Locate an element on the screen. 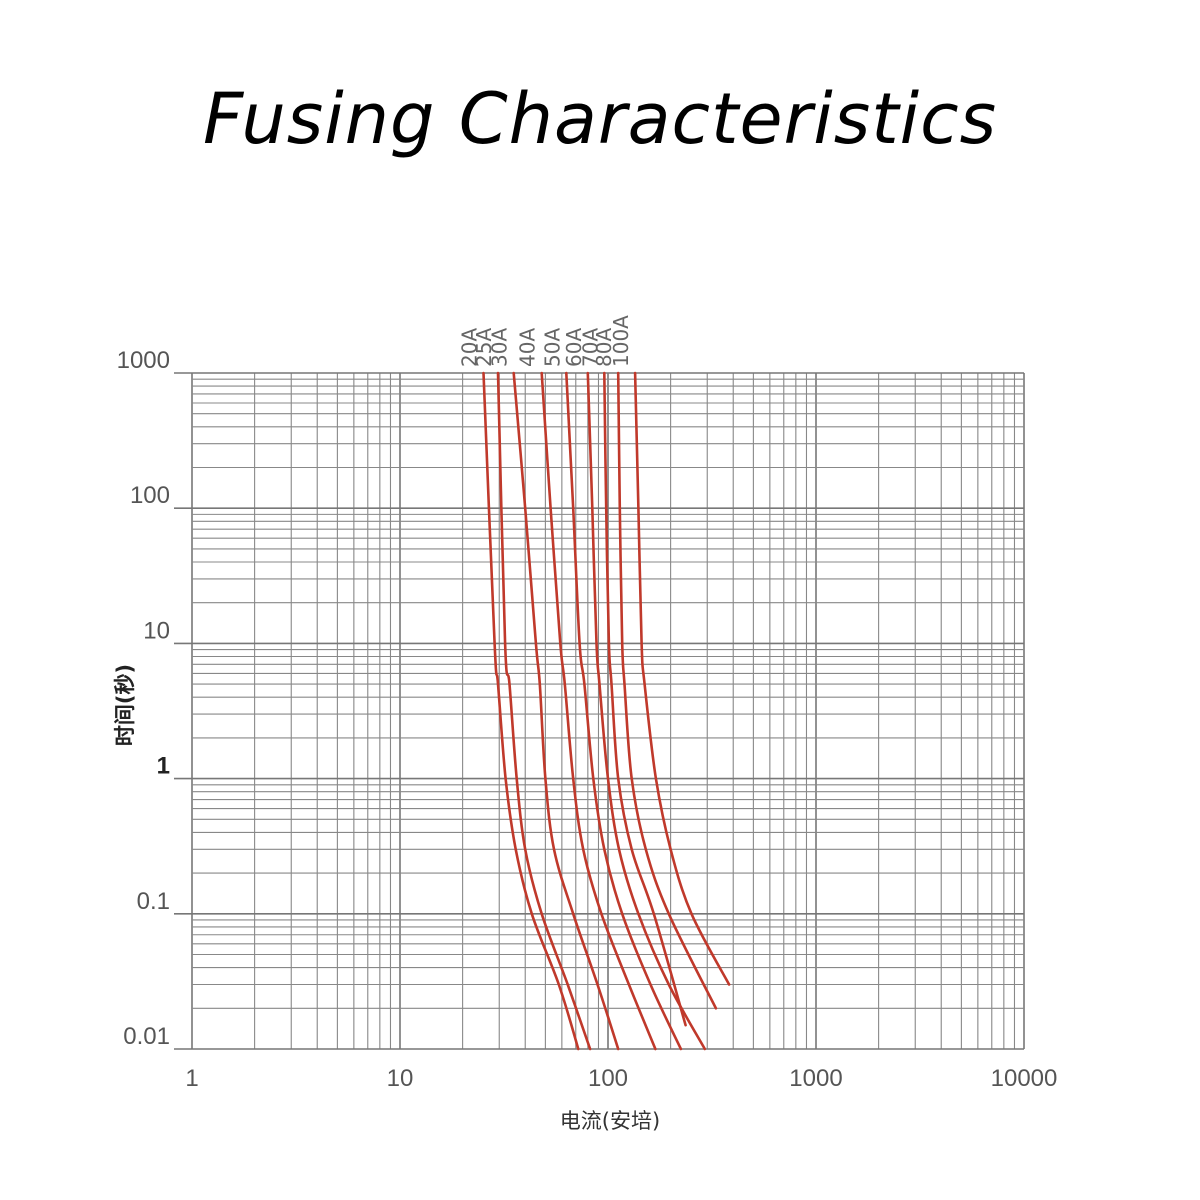  curve-60a is located at coordinates (646, 711).